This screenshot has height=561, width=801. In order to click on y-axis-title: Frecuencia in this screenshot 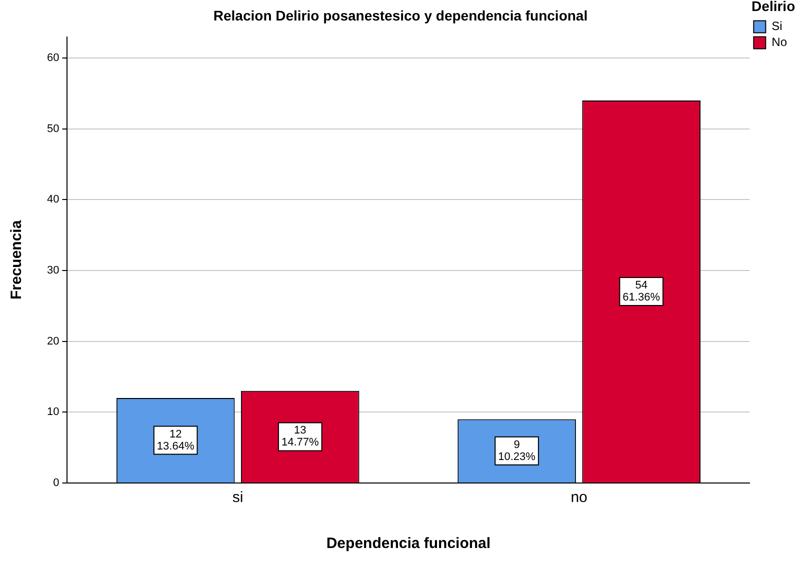, I will do `click(17, 260)`.